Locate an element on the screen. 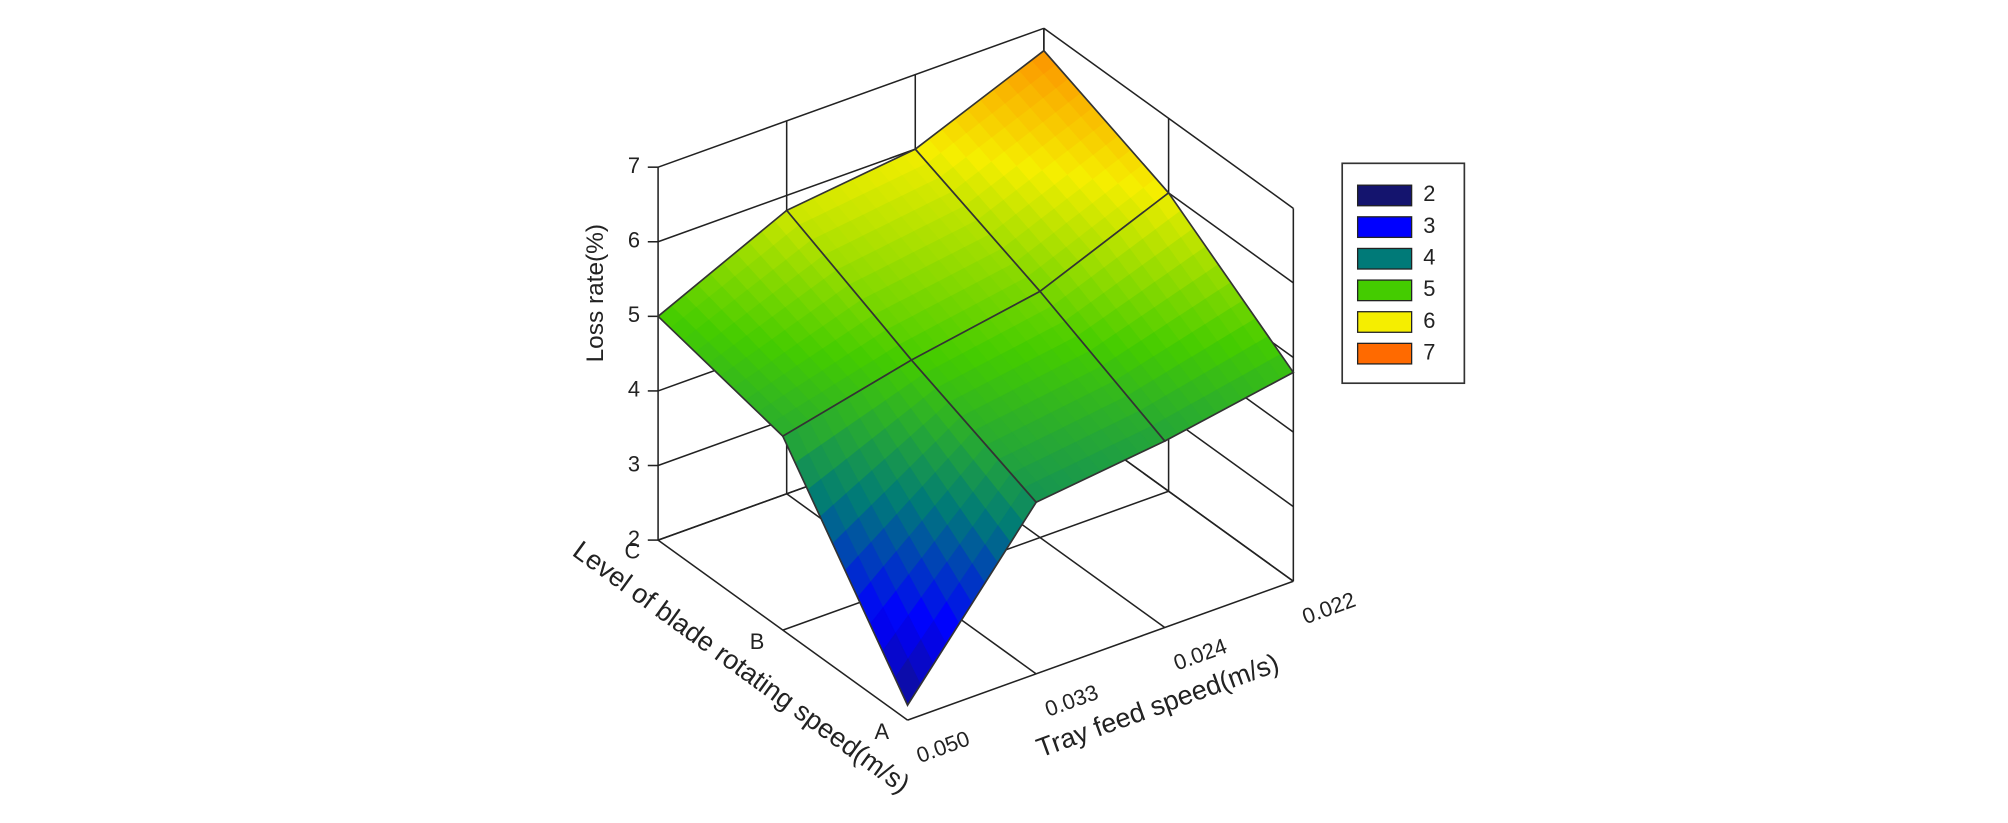 The width and height of the screenshot is (2008, 823). x-tick-label: 0.050 is located at coordinates (943, 747).